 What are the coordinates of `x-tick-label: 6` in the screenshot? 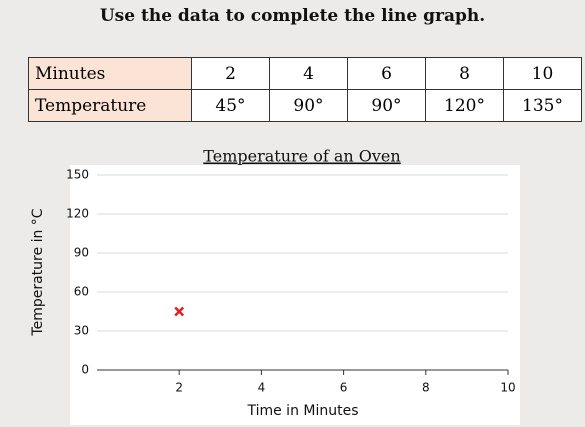 It's located at (344, 388).